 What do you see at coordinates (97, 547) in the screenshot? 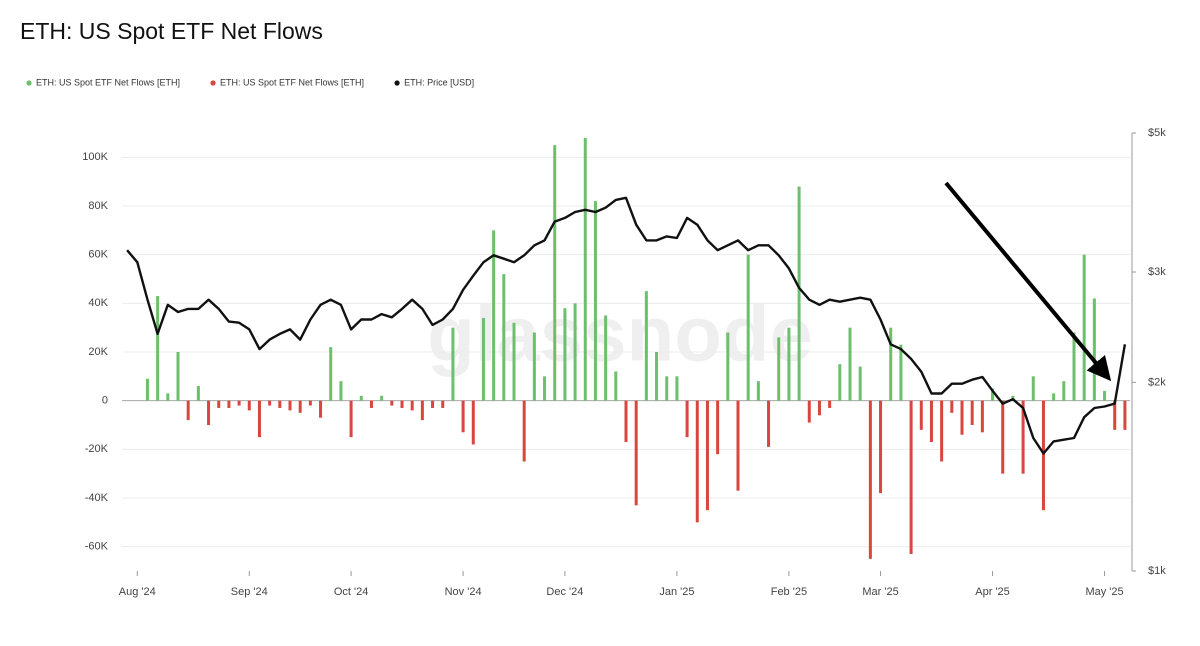
I see `y-tick-label: -60K` at bounding box center [97, 547].